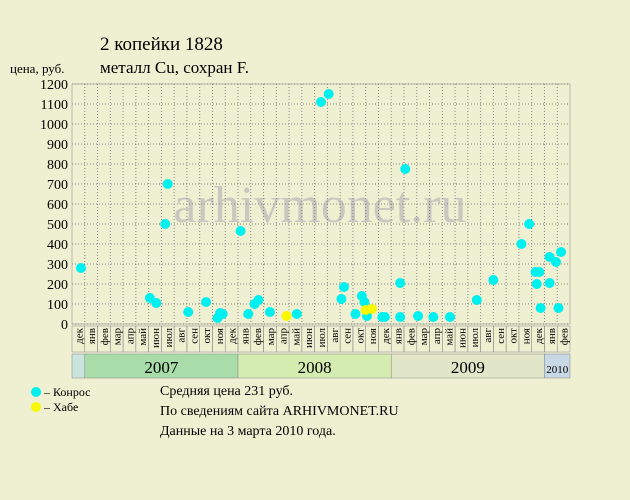 The image size is (630, 500). Describe the element at coordinates (248, 431) in the screenshot. I see `note: Данные на 3 марта 2010 года.` at that location.